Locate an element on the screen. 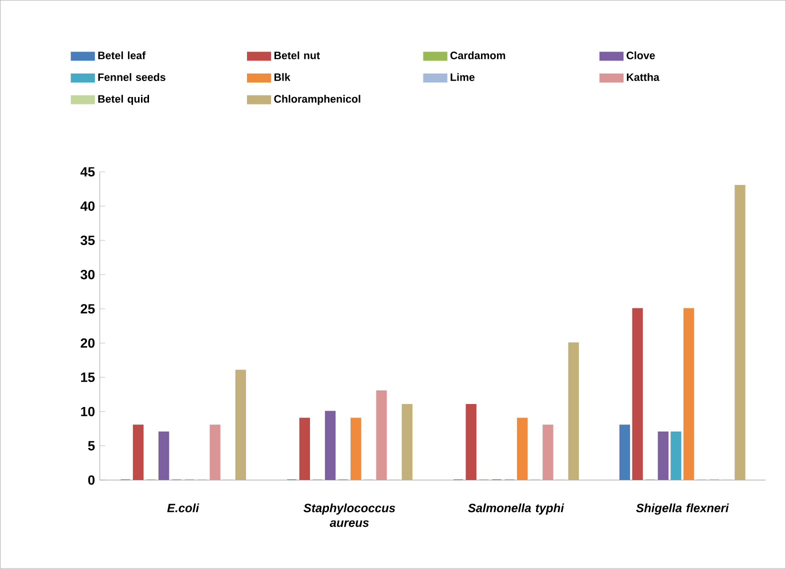 Image resolution: width=786 pixels, height=569 pixels. y-tick-label: 0 is located at coordinates (91, 480).